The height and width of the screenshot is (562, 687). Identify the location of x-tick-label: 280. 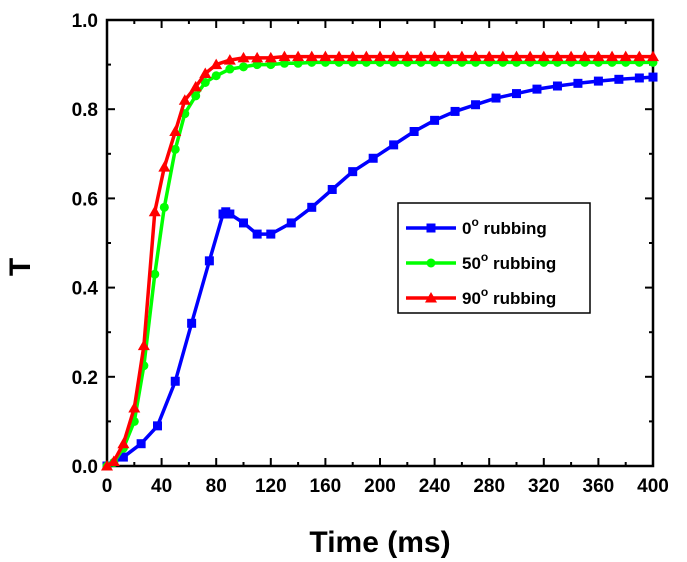
(489, 486).